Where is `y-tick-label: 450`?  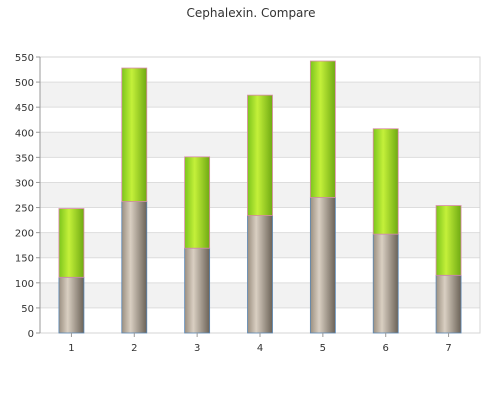
y-tick-label: 450 is located at coordinates (24, 108).